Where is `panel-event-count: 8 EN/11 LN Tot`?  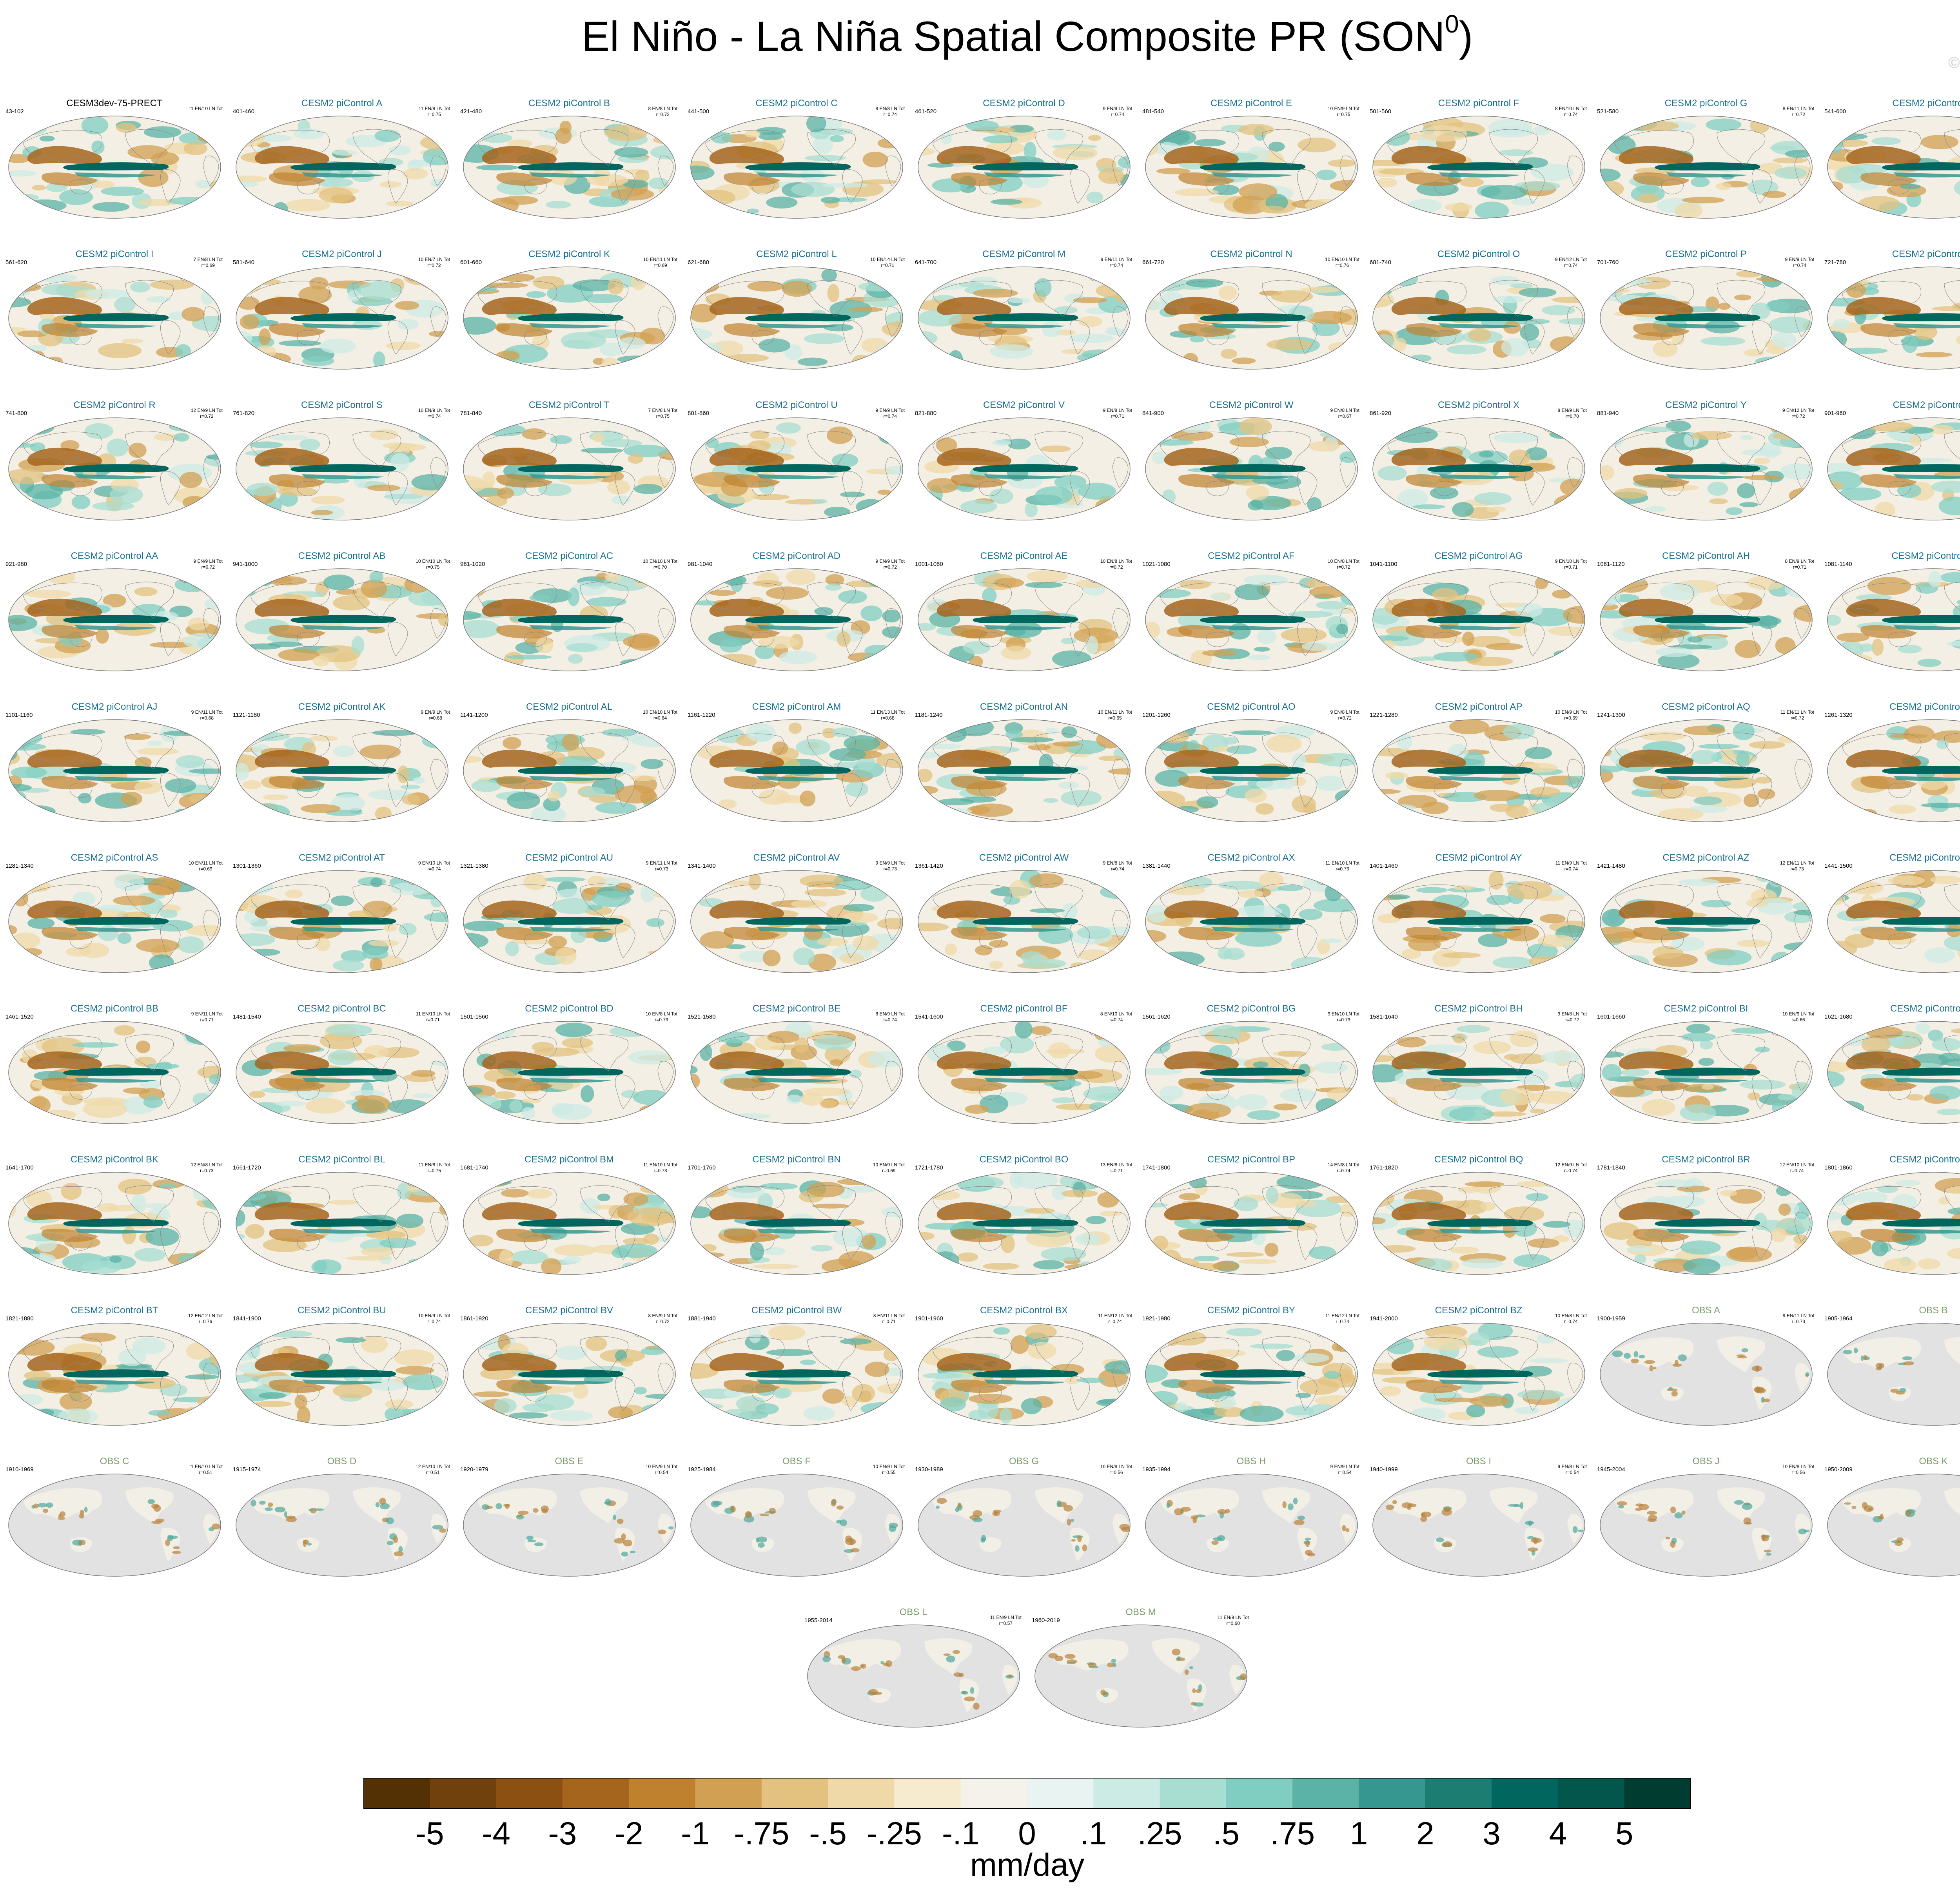 panel-event-count: 8 EN/11 LN Tot is located at coordinates (889, 1315).